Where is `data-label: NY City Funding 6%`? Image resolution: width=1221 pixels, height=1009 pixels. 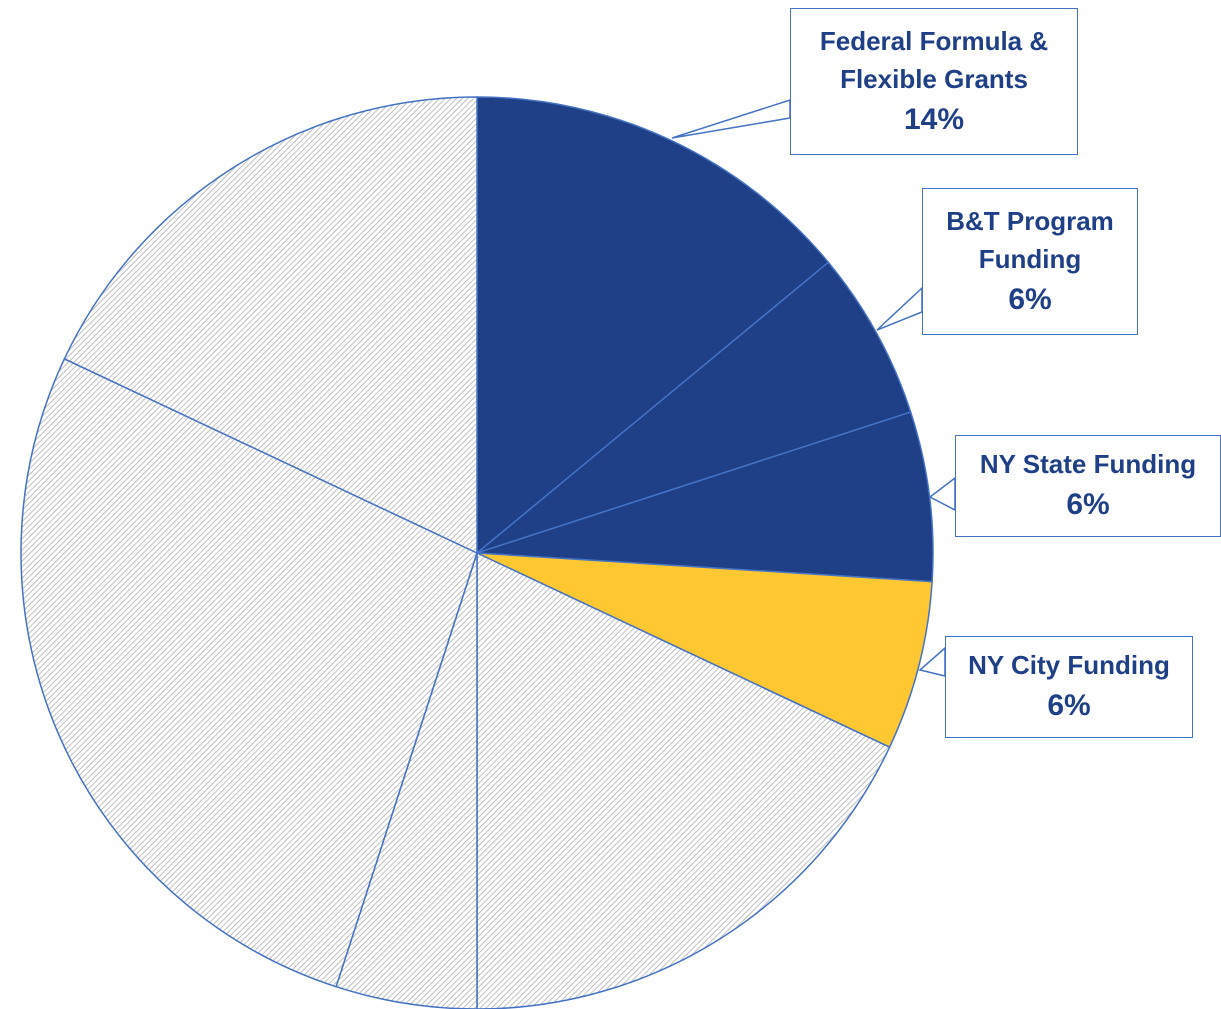 data-label: NY City Funding 6% is located at coordinates (1069, 687).